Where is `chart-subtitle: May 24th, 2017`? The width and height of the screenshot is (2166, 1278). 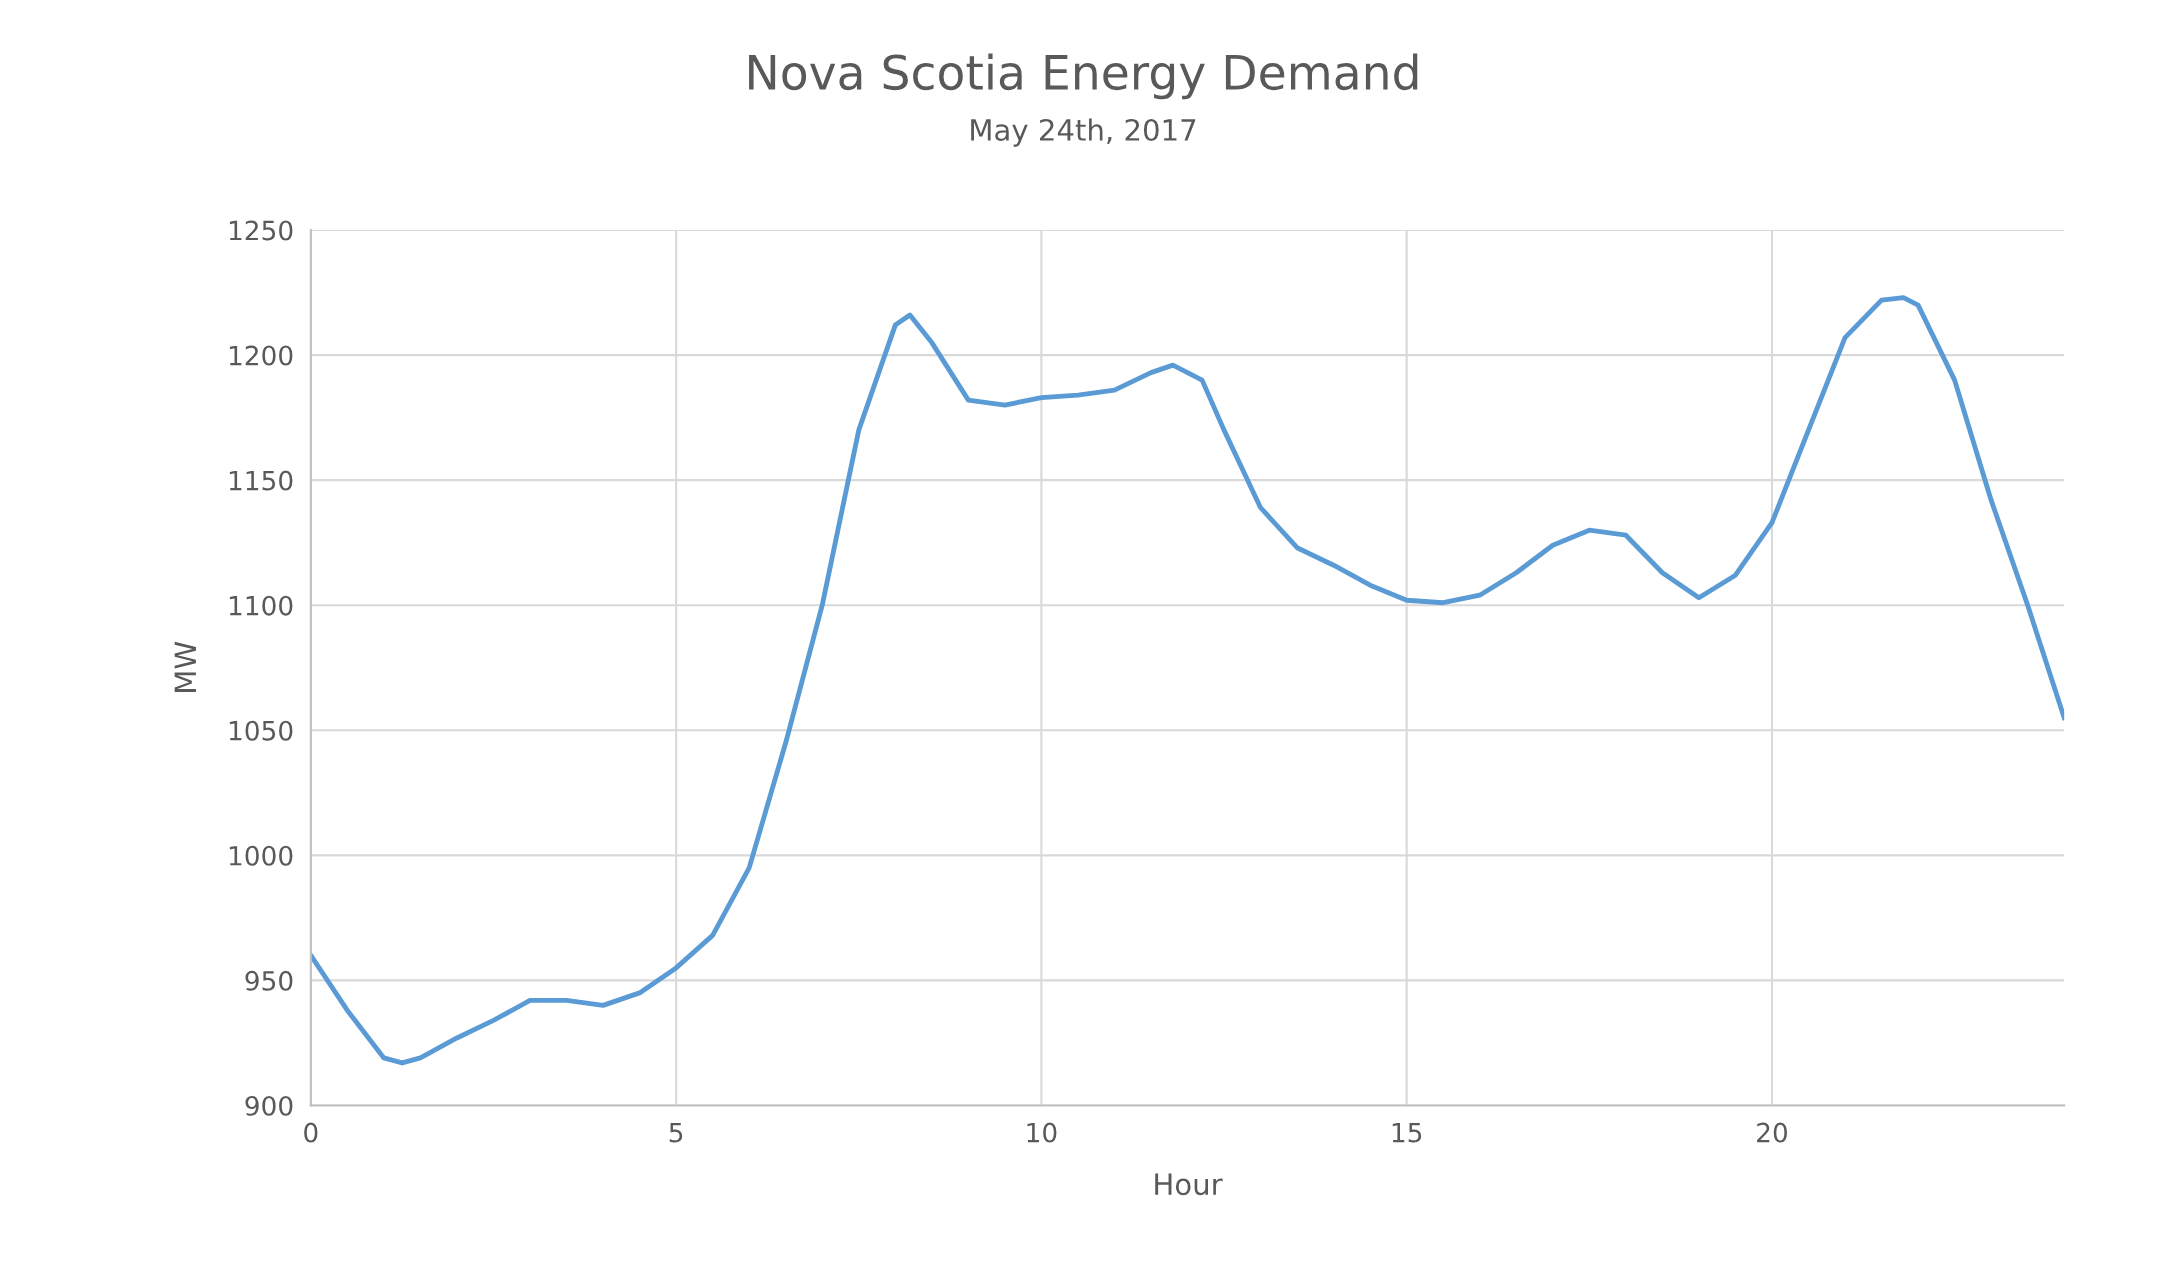
chart-subtitle: May 24th, 2017 is located at coordinates (1083, 132).